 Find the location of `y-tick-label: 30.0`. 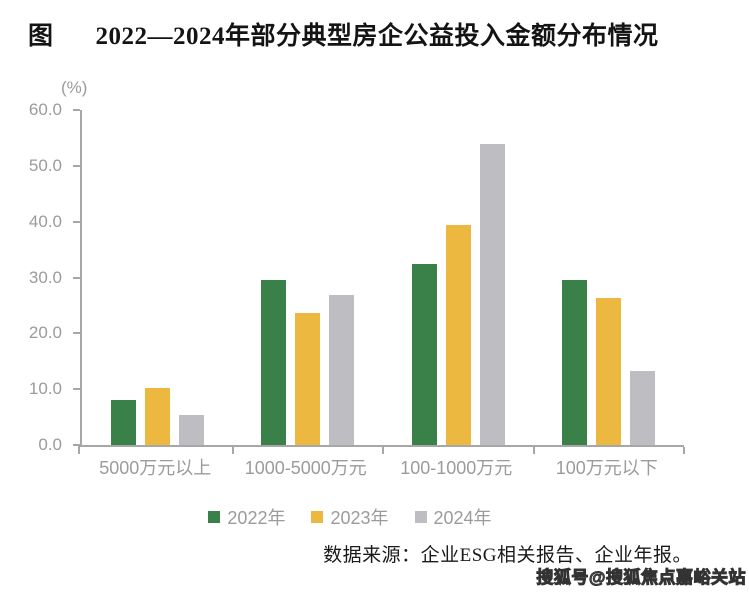

y-tick-label: 30.0 is located at coordinates (45, 277).